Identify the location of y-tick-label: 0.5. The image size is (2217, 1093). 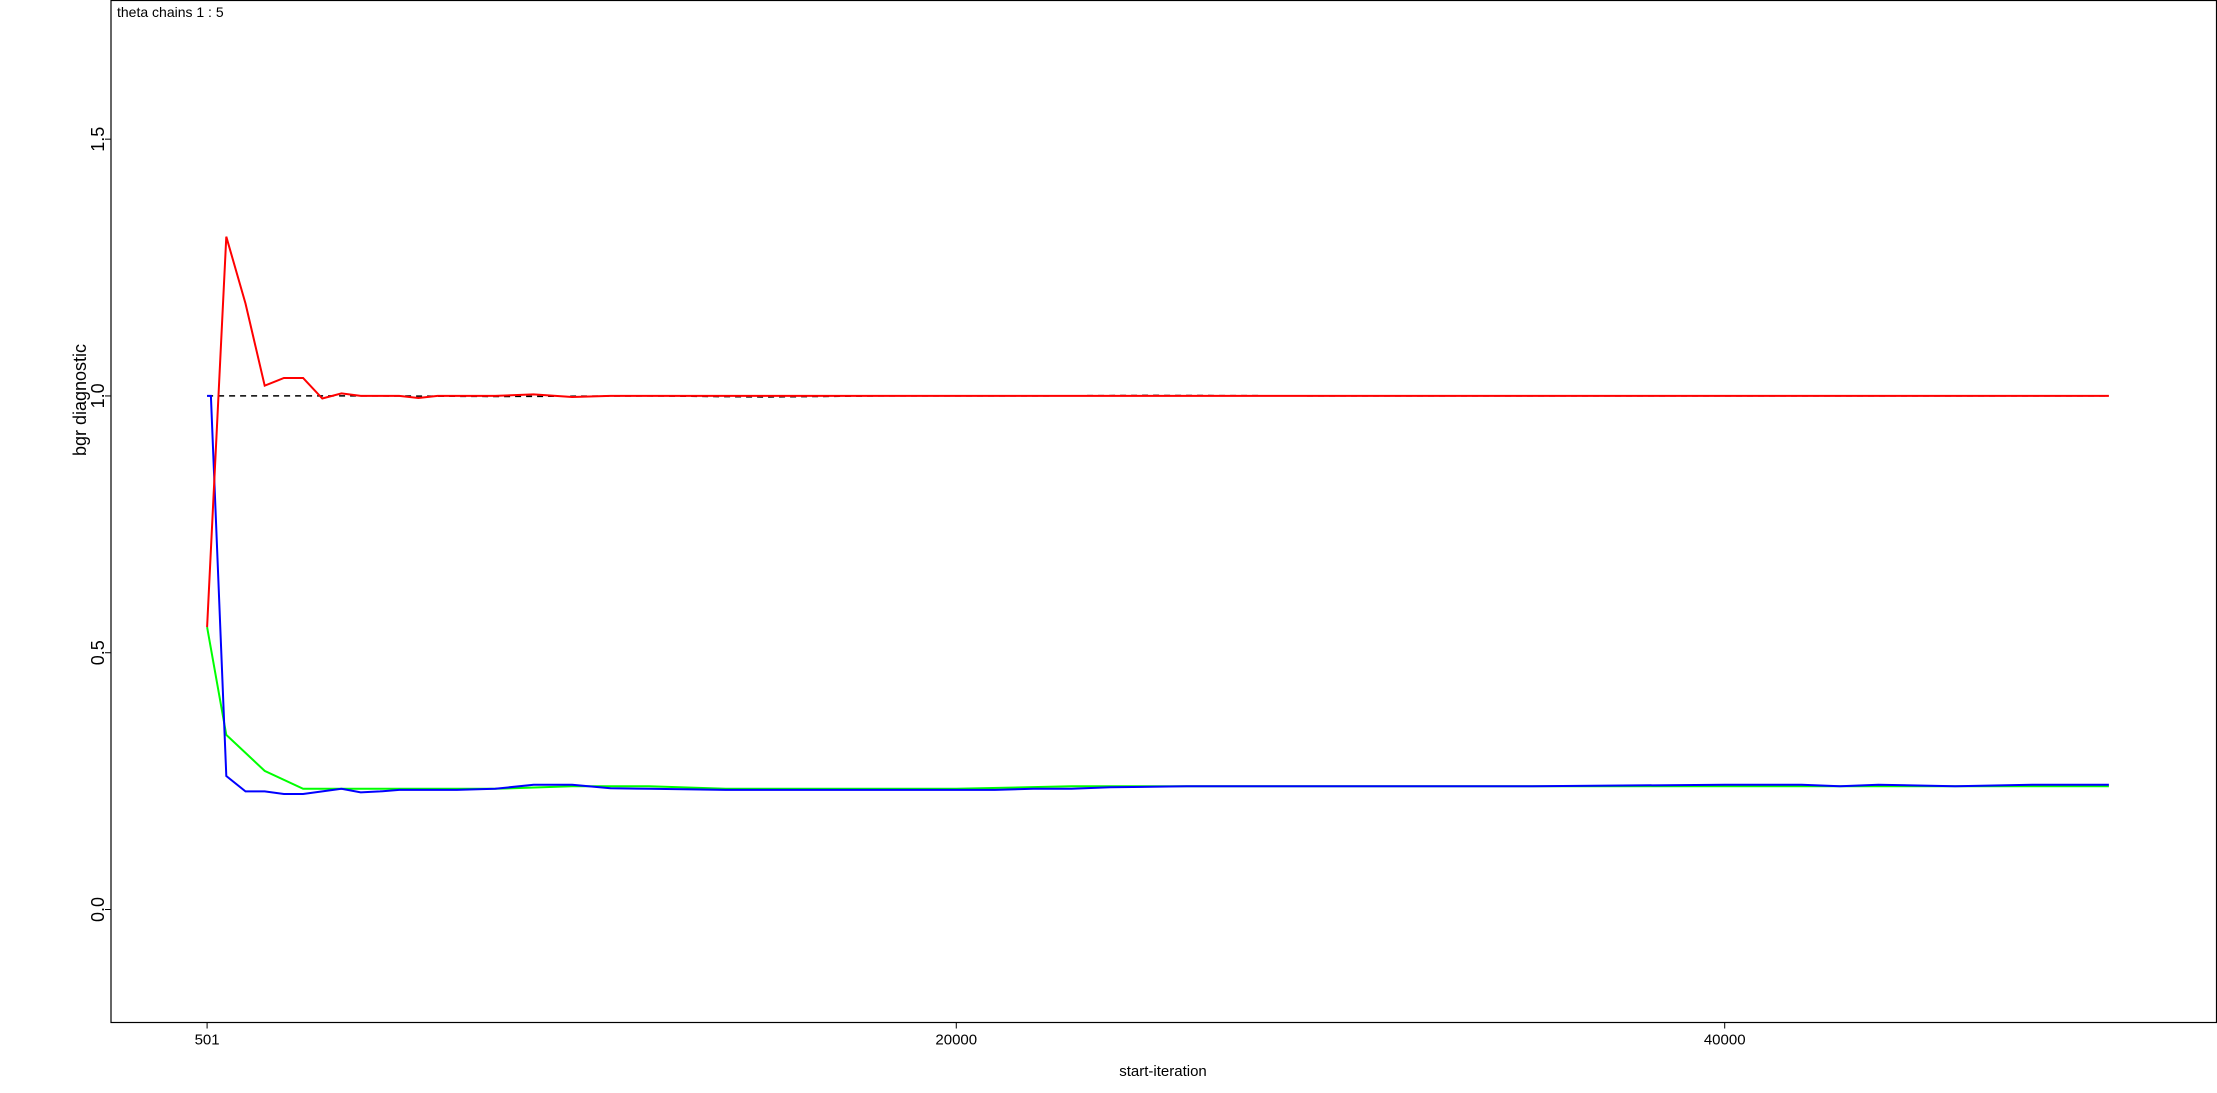
(98, 652).